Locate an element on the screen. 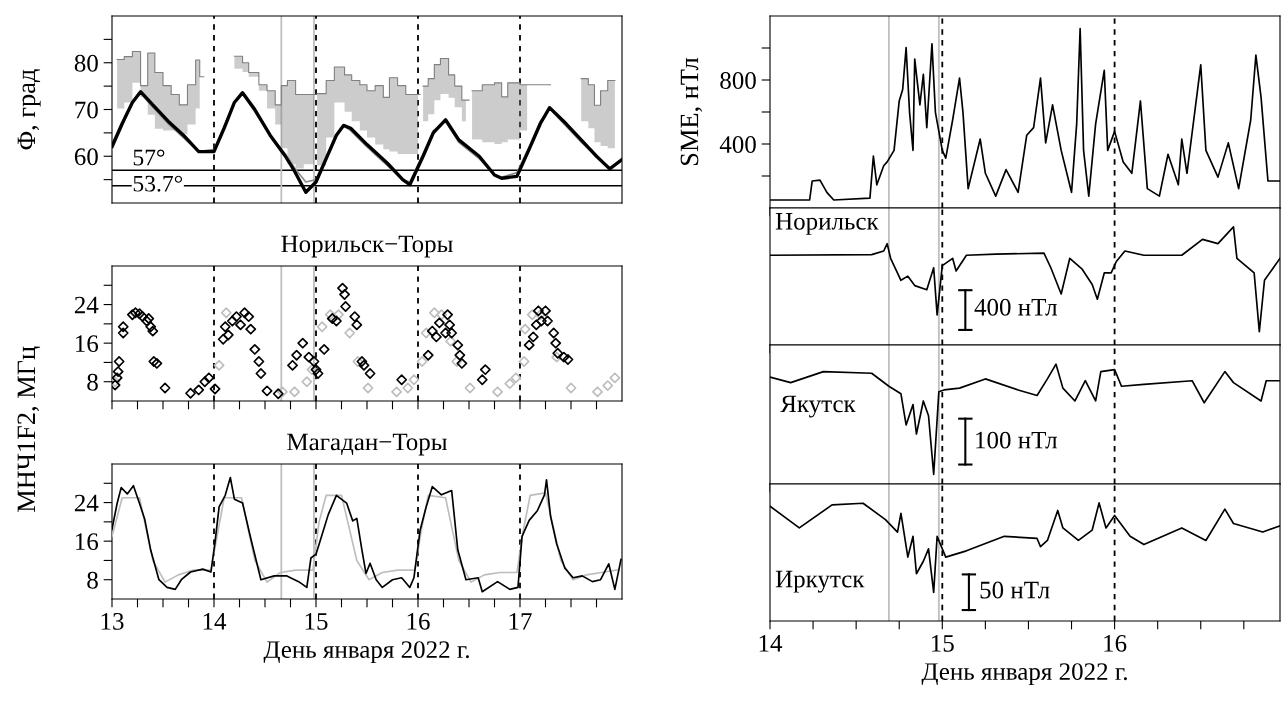  x-tick-label: 17 is located at coordinates (520, 621).